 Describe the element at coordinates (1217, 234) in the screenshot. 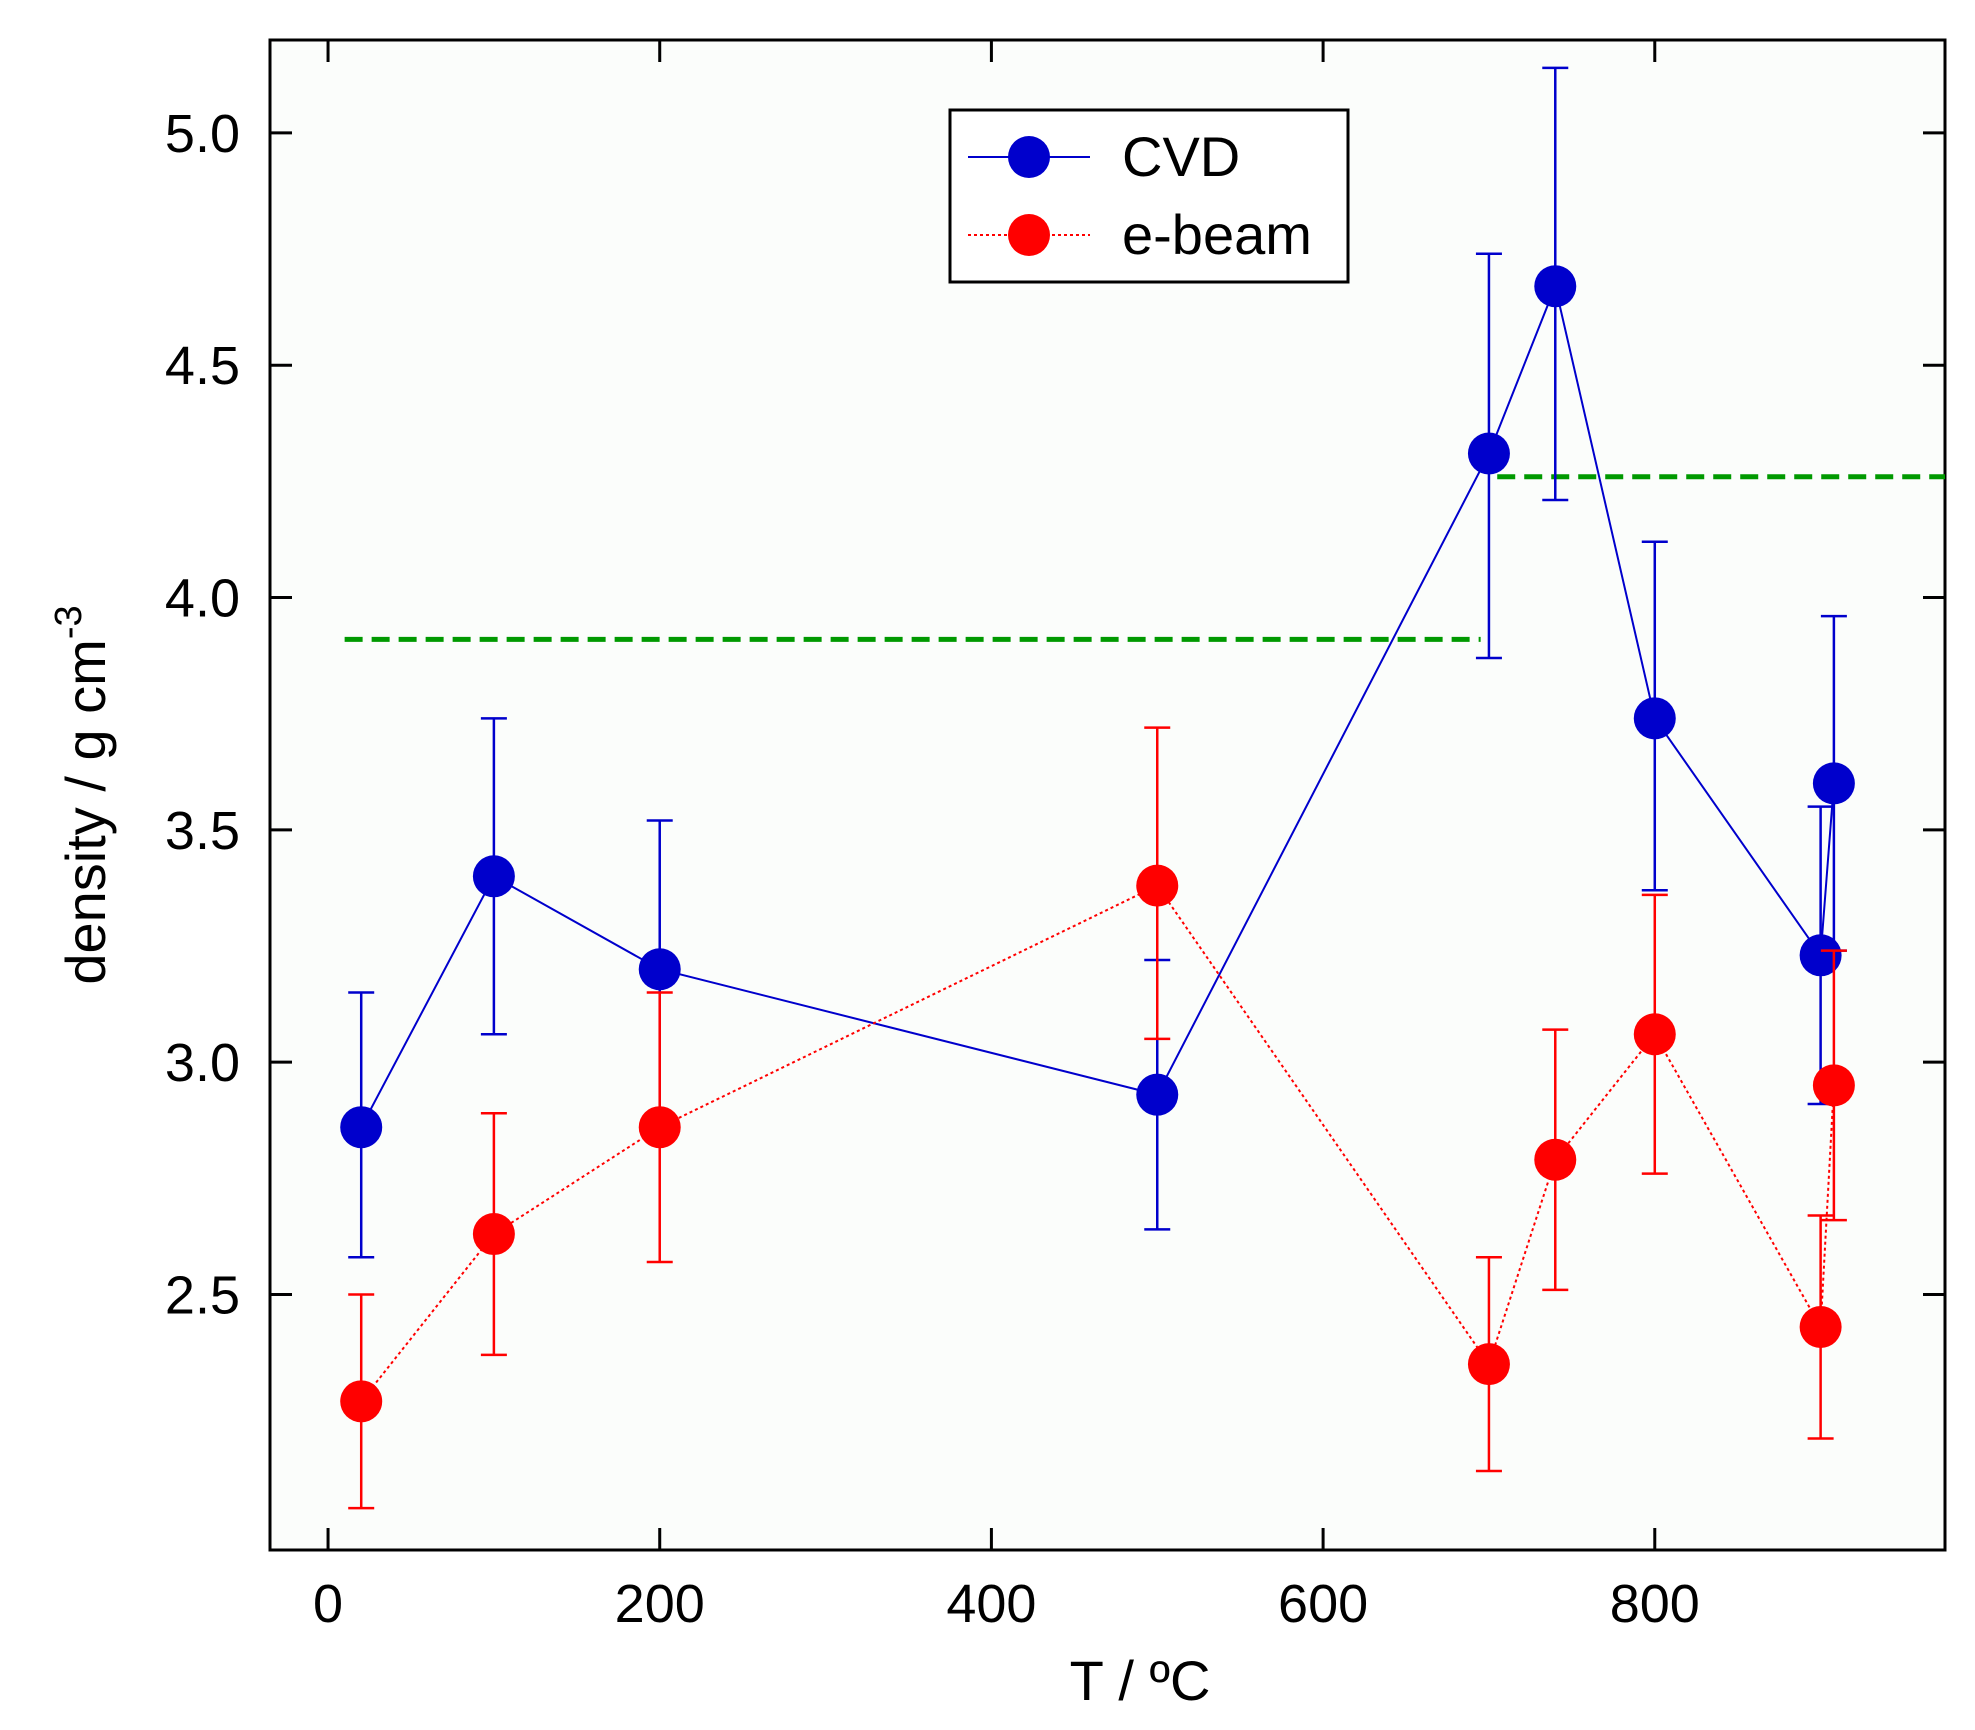

I see `legend-ebeam-label: e-beam` at that location.